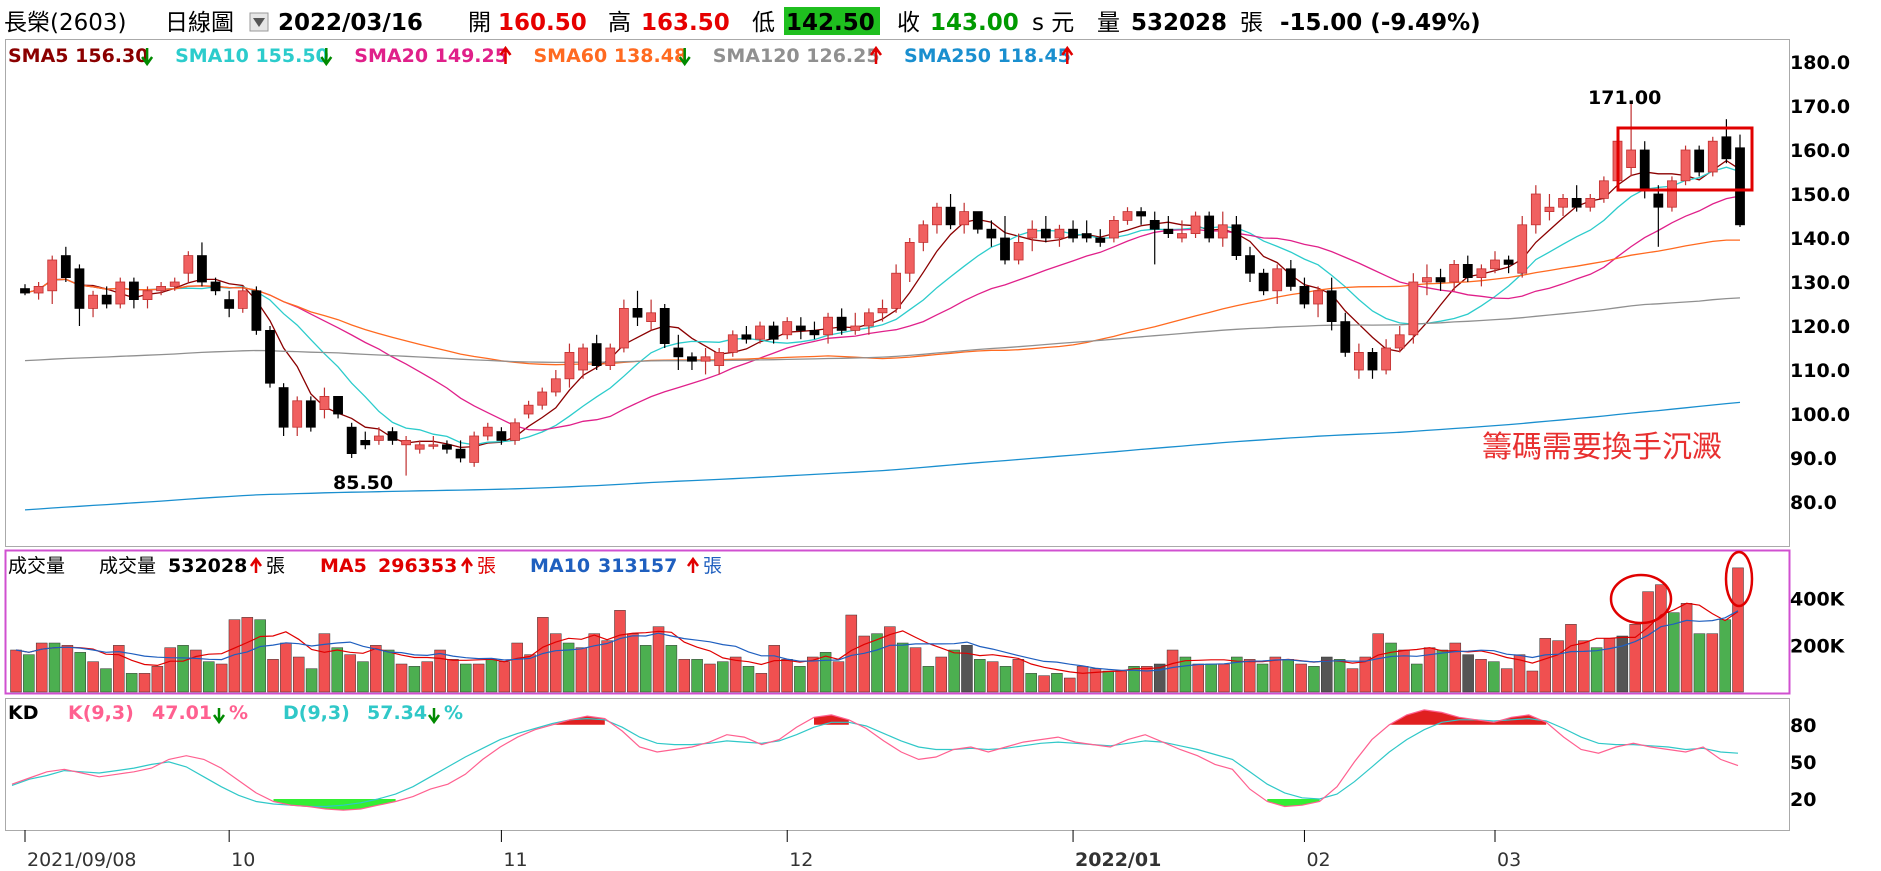 This screenshot has height=871, width=1881. What do you see at coordinates (1318, 860) in the screenshot?
I see `date-tick-label: 02` at bounding box center [1318, 860].